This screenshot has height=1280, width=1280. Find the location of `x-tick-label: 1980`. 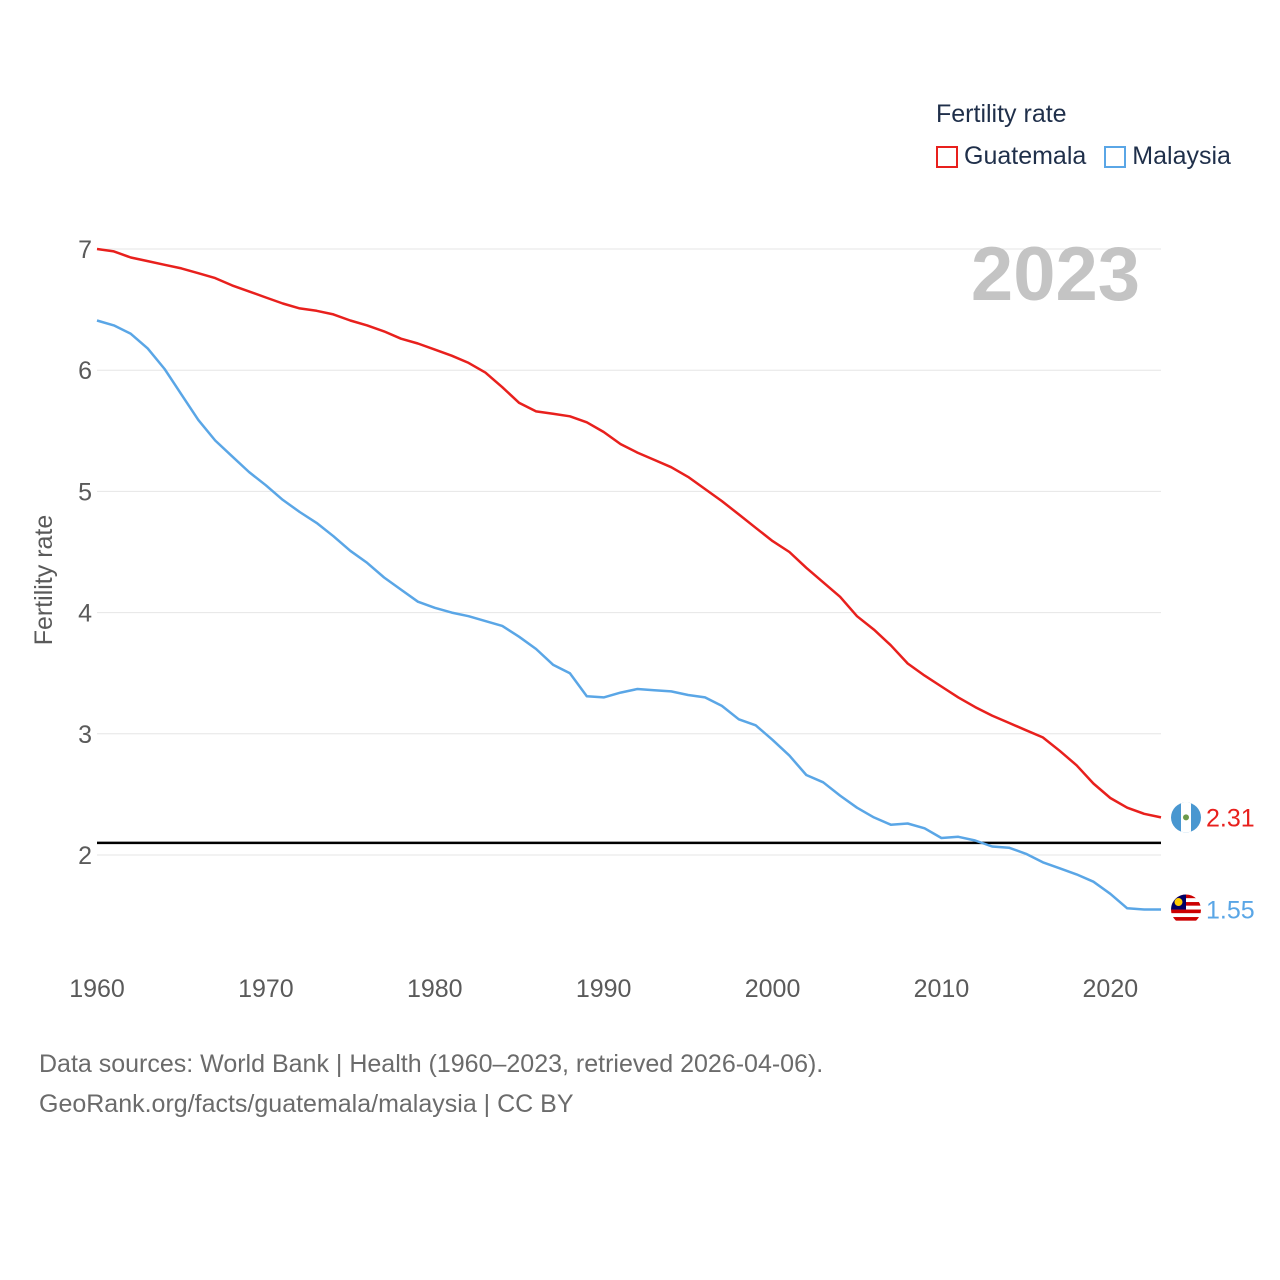

x-tick-label: 1980 is located at coordinates (435, 989).